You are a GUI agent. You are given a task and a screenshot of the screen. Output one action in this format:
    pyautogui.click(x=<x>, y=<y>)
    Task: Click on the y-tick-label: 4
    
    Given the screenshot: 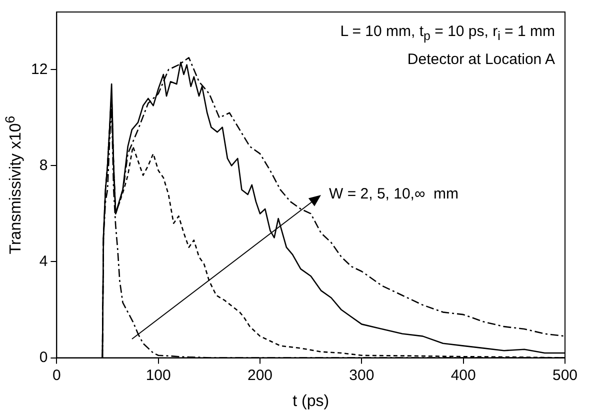 What is the action you would take?
    pyautogui.click(x=43, y=261)
    